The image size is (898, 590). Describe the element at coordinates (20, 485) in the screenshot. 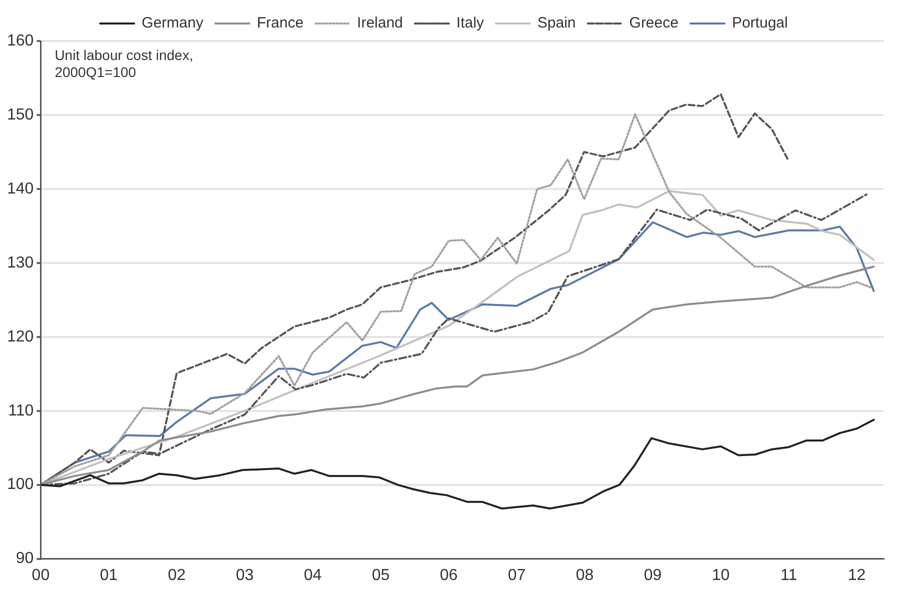

I see `y-tick-label: 100` at that location.